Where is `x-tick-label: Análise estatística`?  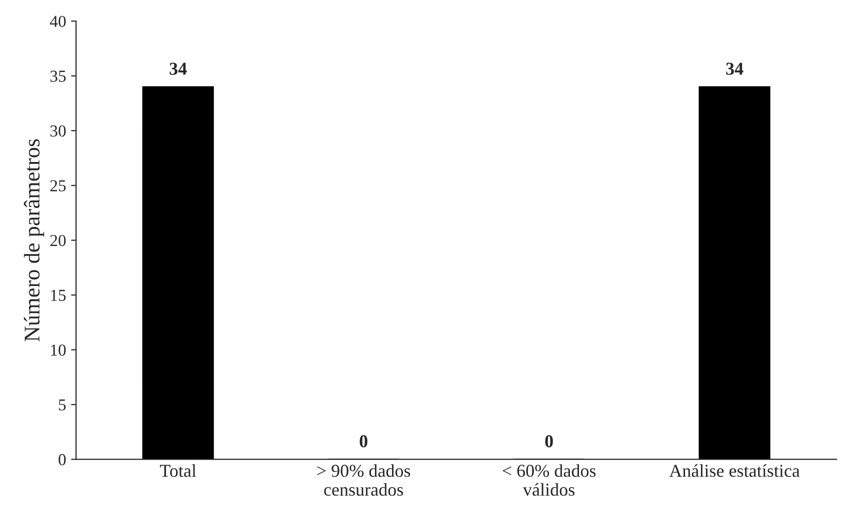 x-tick-label: Análise estatística is located at coordinates (734, 470).